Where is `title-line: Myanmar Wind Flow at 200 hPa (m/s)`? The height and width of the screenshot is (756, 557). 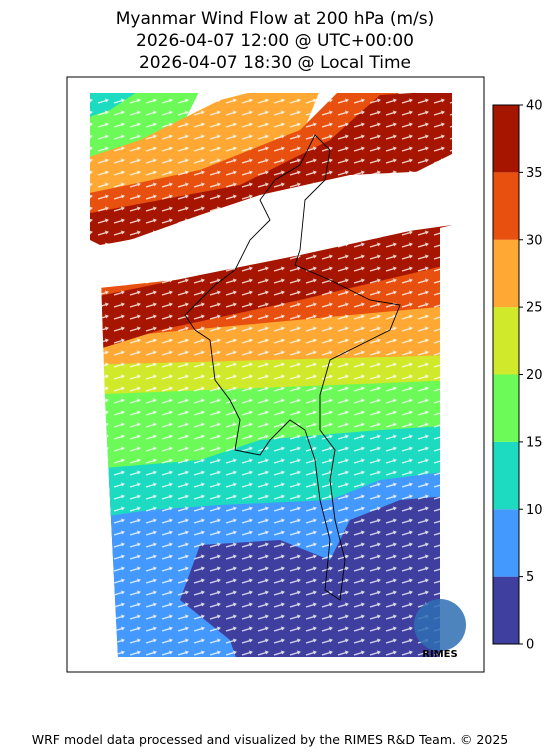 title-line: Myanmar Wind Flow at 200 hPa (m/s) is located at coordinates (275, 19).